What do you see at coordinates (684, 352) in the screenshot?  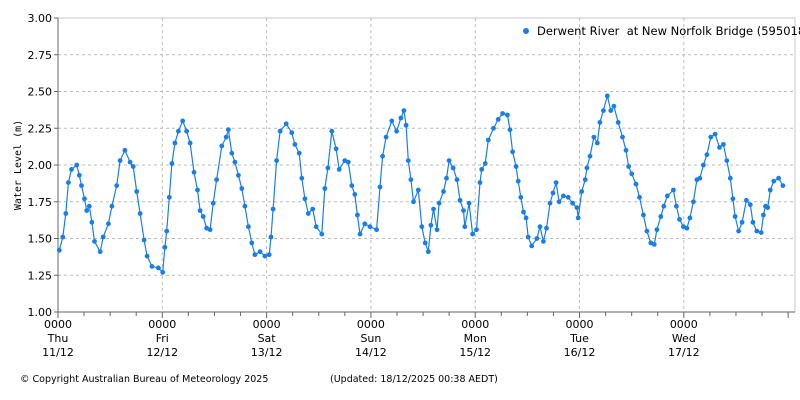 I see `x-tick-label: 17/12` at bounding box center [684, 352].